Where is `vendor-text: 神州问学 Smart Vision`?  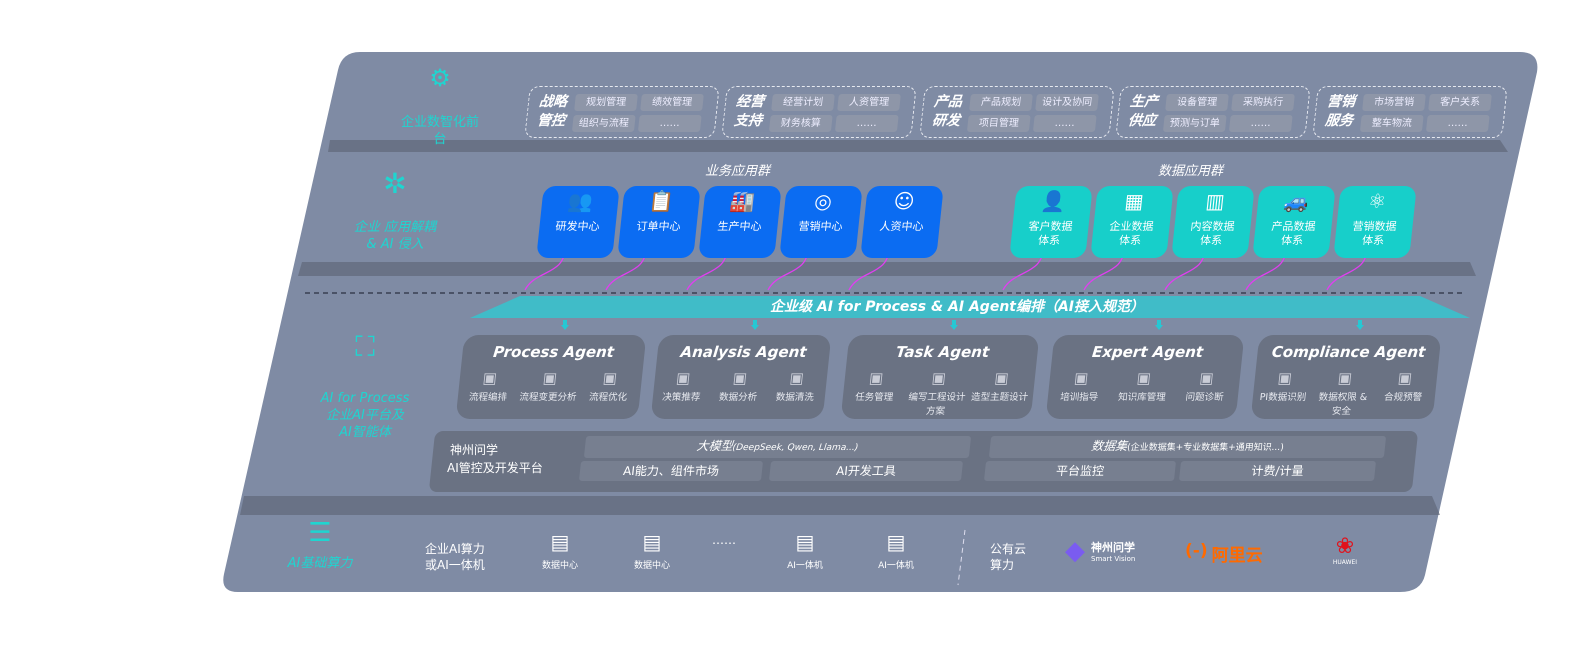
vendor-text: 神州问学 Smart Vision is located at coordinates (1113, 551).